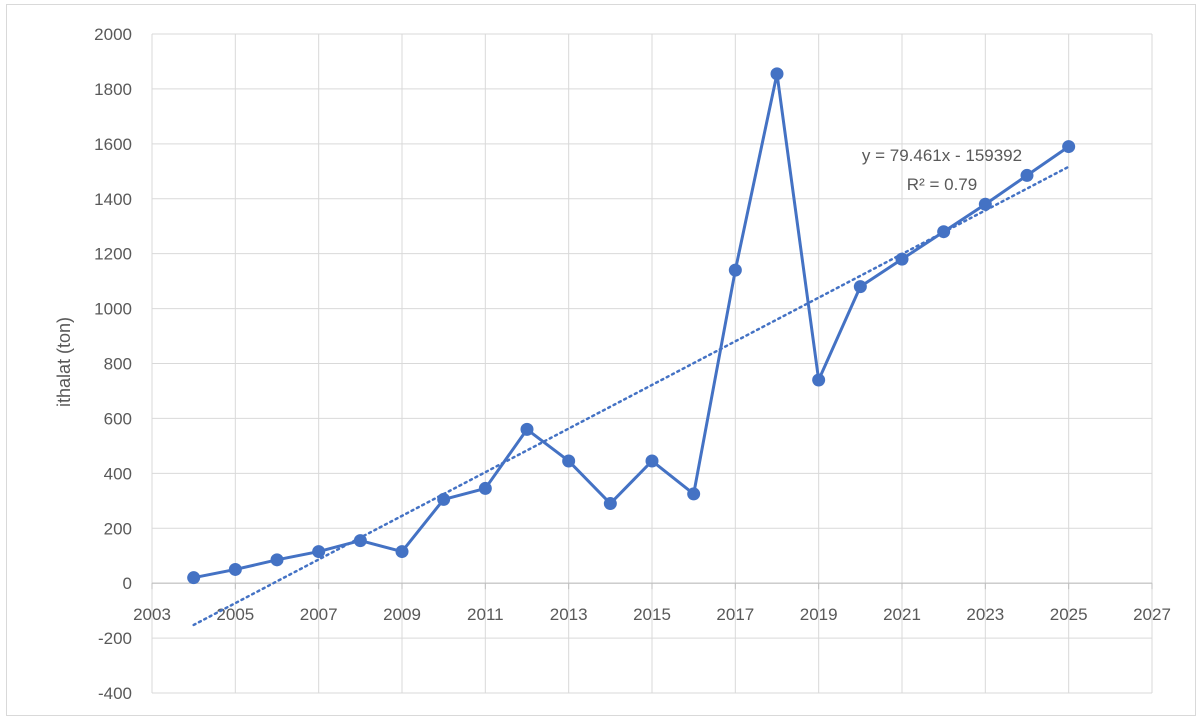 Image resolution: width=1203 pixels, height=720 pixels. I want to click on trendline-equation: y = 79.461x - 159392, so click(942, 155).